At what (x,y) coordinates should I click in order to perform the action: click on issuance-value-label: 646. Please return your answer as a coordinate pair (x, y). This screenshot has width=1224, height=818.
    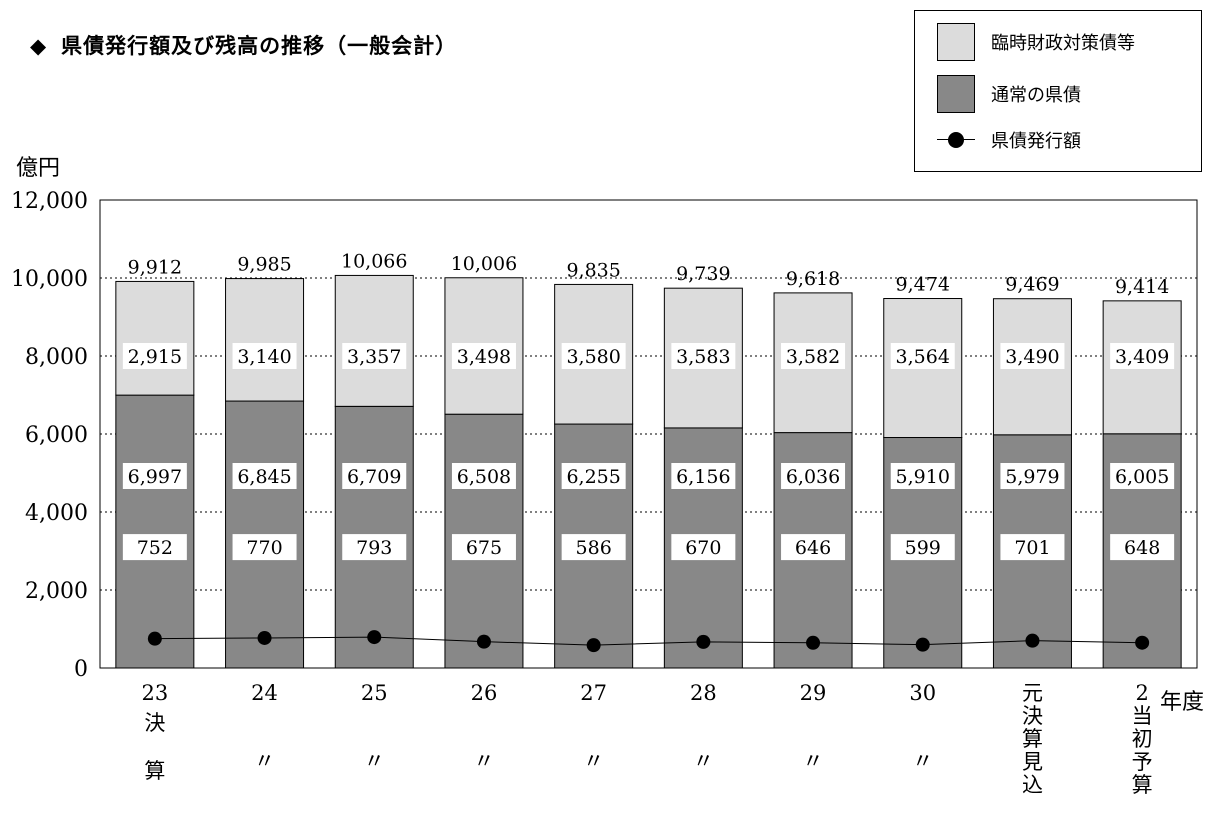
    Looking at the image, I should click on (813, 548).